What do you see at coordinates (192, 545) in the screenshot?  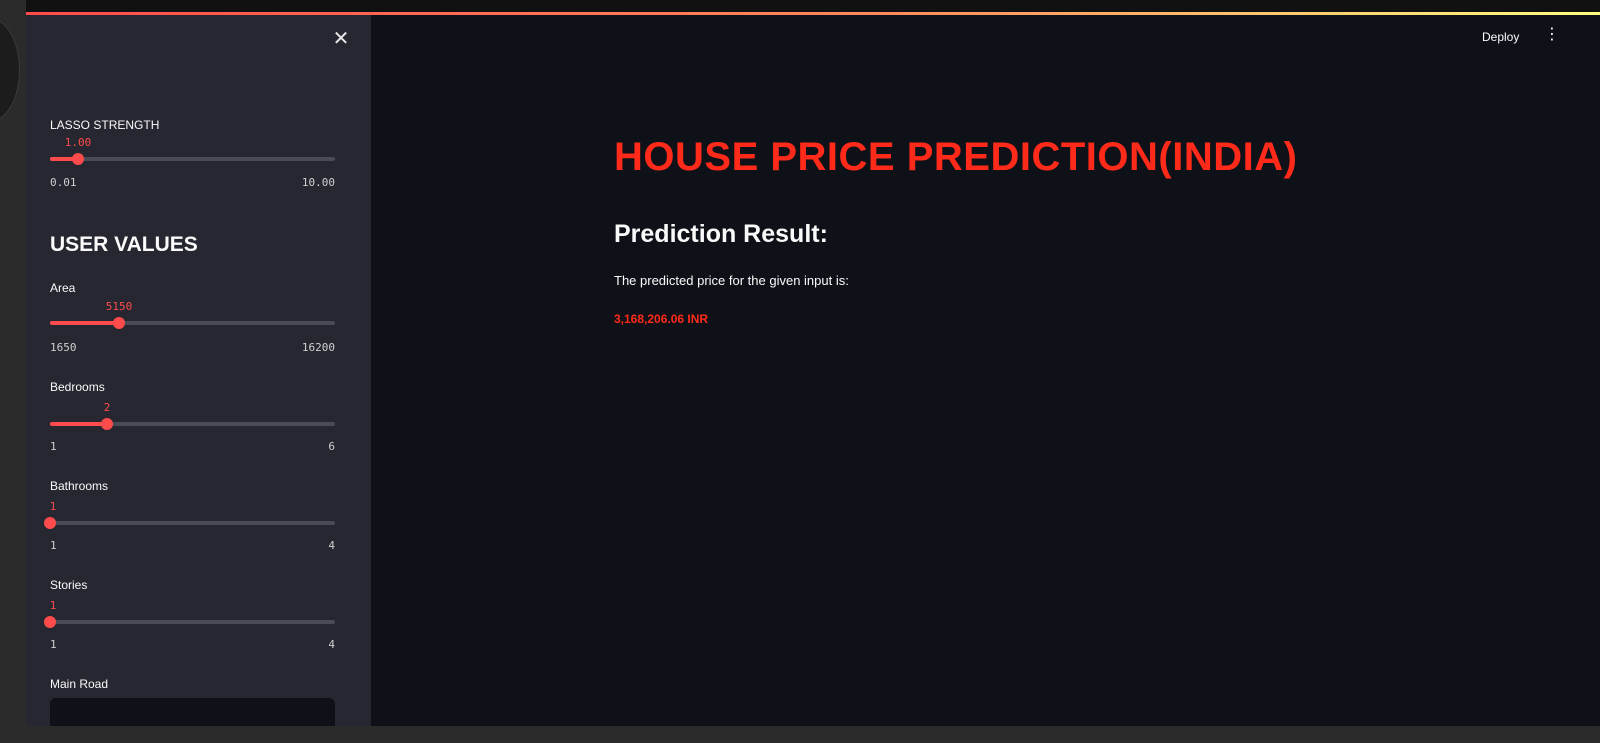 I see `bathrooms-range: 1 4` at bounding box center [192, 545].